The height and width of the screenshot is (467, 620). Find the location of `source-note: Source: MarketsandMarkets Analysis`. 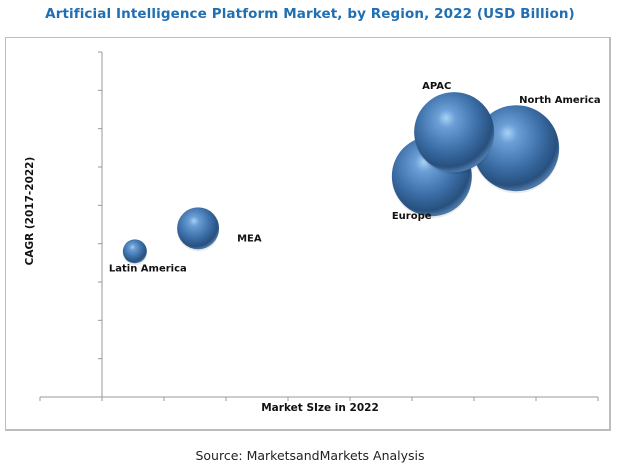

source-note: Source: MarketsandMarkets Analysis is located at coordinates (310, 455).